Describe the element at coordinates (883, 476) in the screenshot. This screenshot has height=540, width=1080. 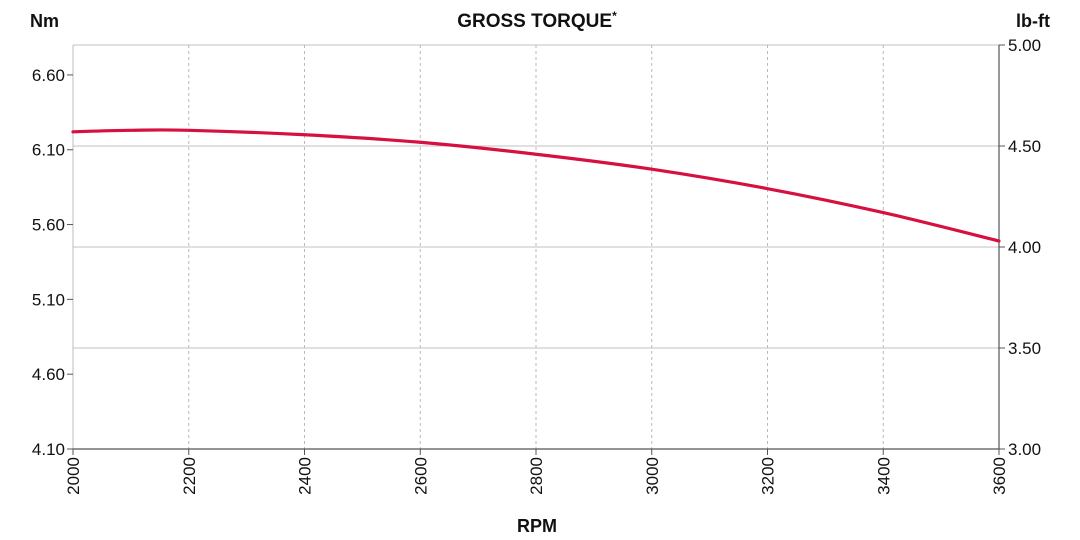
I see `x-tick-3400: 3400` at that location.